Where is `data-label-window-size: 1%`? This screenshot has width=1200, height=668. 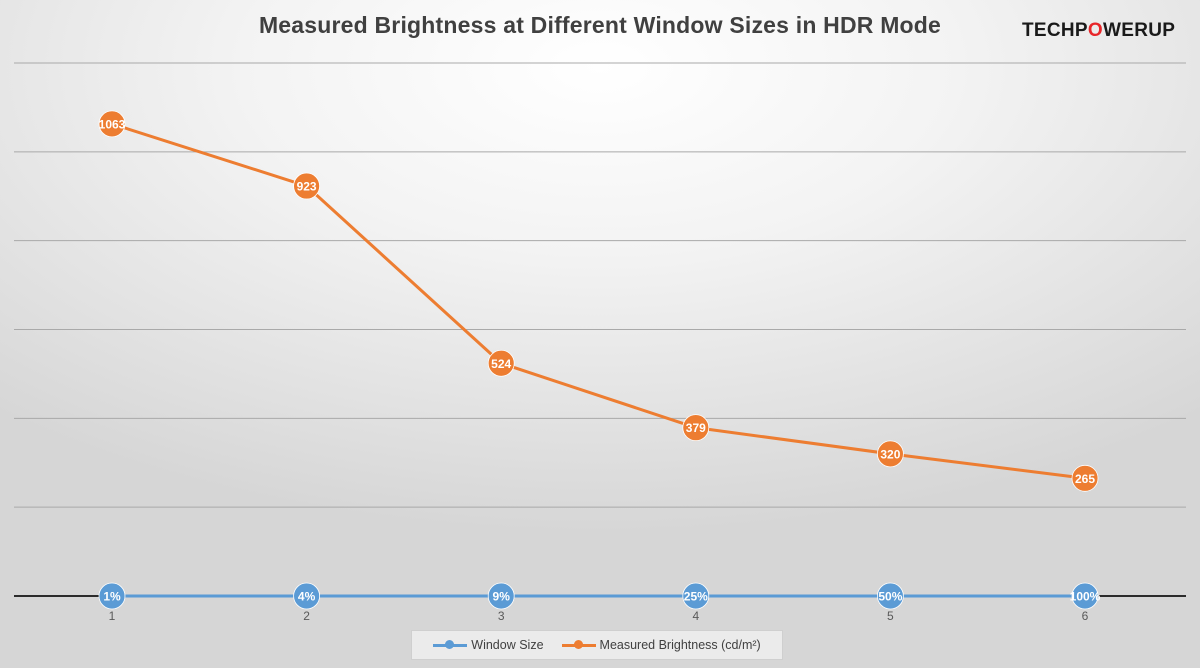
data-label-window-size: 1% is located at coordinates (112, 597).